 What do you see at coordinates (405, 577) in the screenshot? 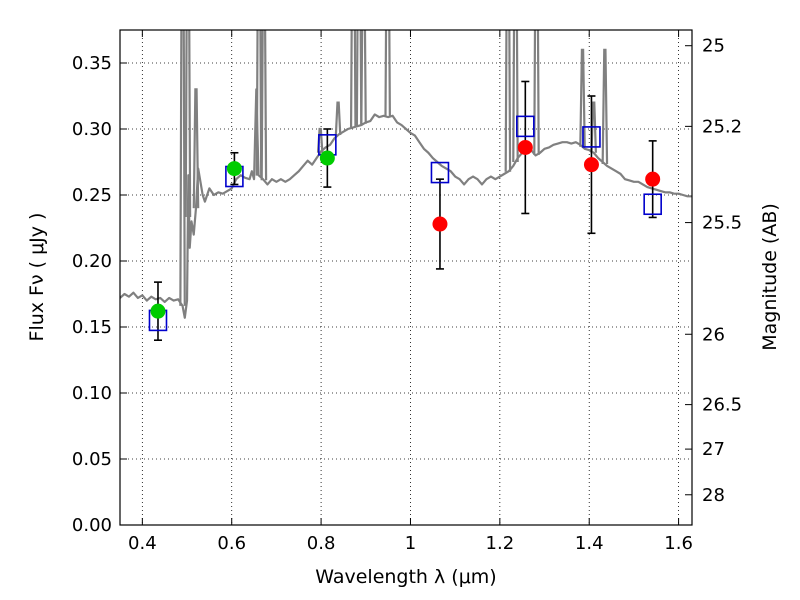
I see `x-axis-label: Wavelength λ (μm)` at bounding box center [405, 577].